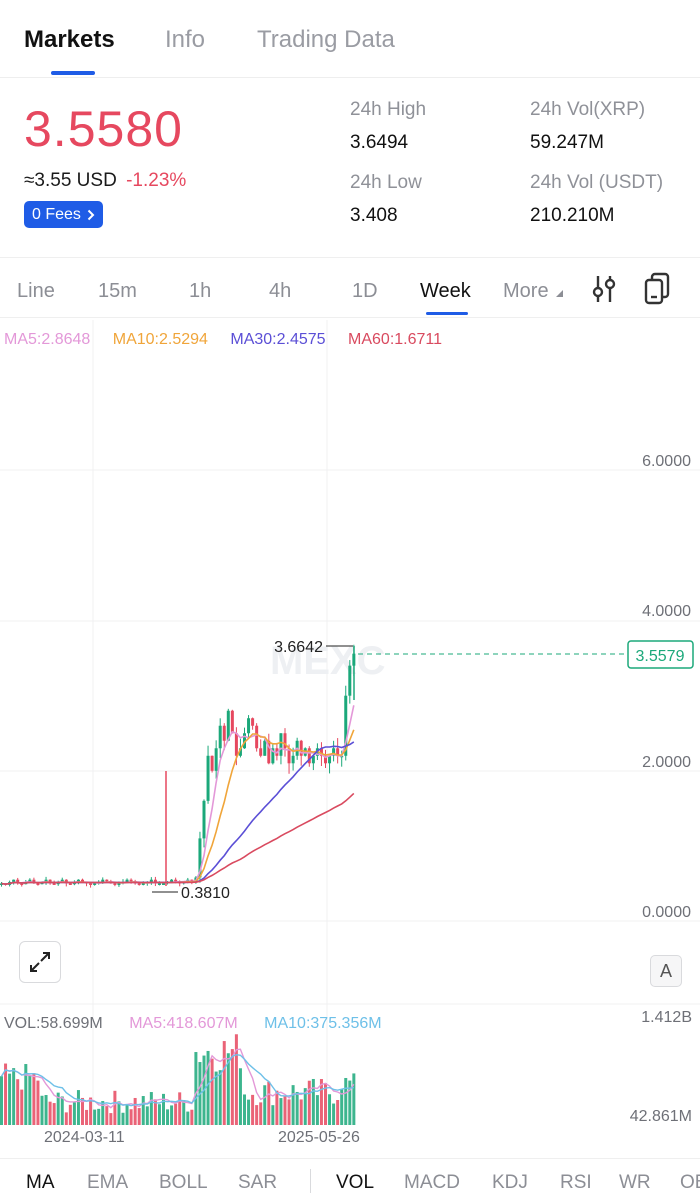  Describe the element at coordinates (374, 215) in the screenshot. I see `low-value: 3.408` at that location.